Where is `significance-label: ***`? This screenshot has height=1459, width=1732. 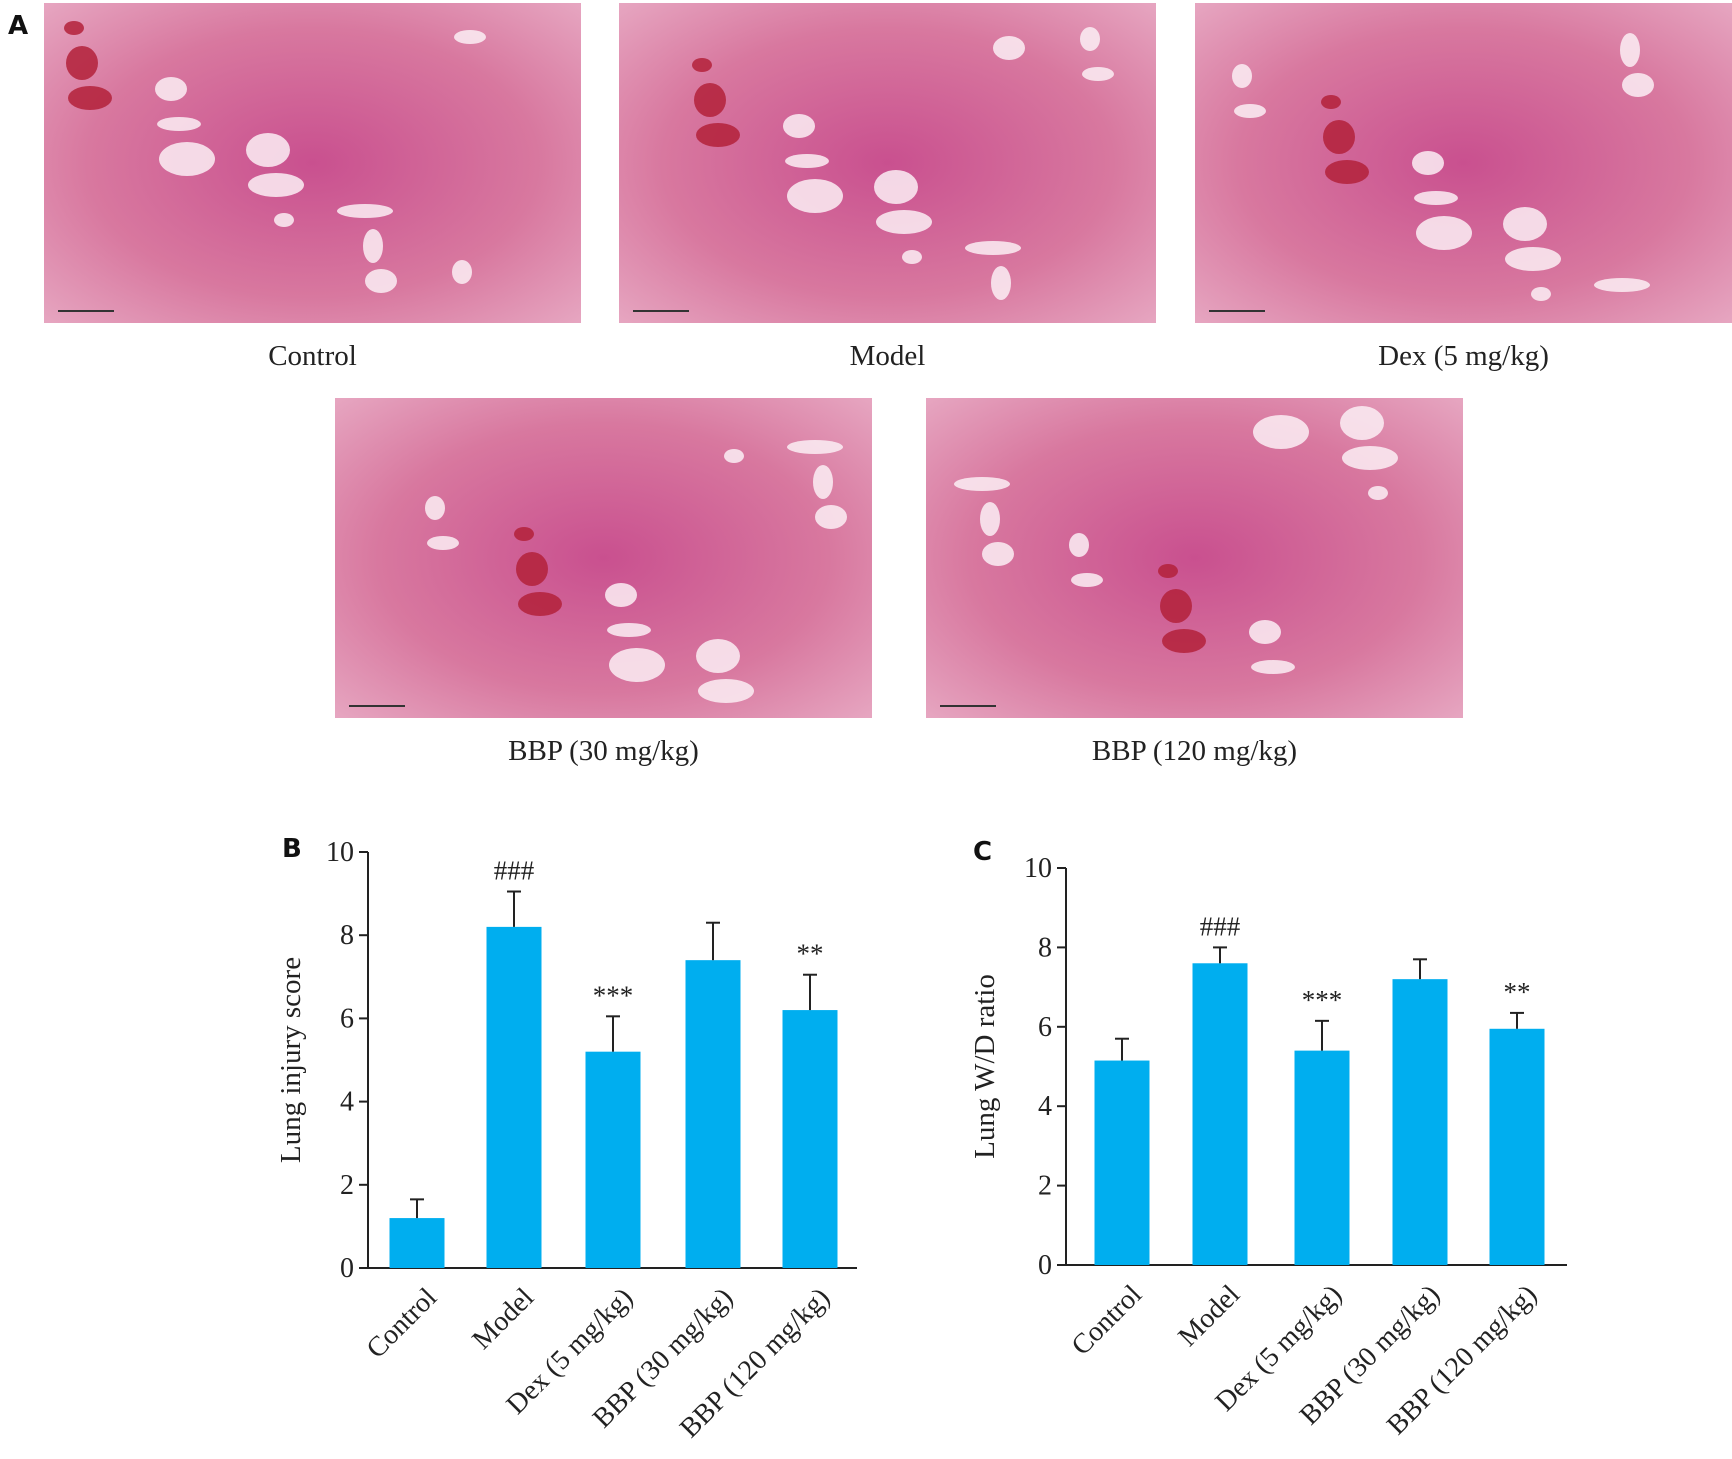
significance-label: *** is located at coordinates (613, 995).